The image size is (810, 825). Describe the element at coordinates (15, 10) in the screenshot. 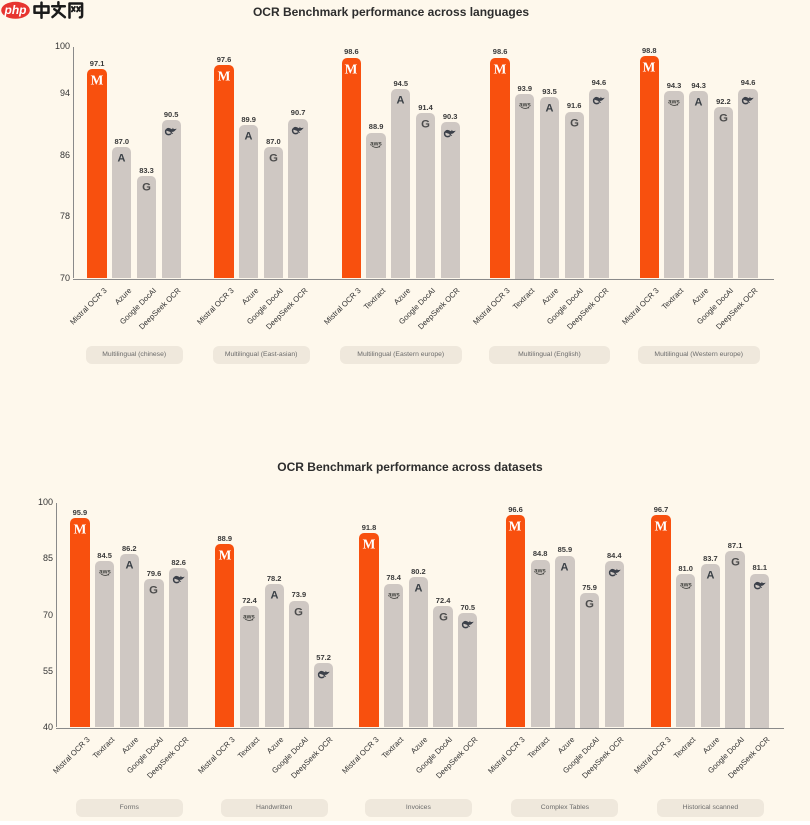

I see `svg-text: php` at that location.